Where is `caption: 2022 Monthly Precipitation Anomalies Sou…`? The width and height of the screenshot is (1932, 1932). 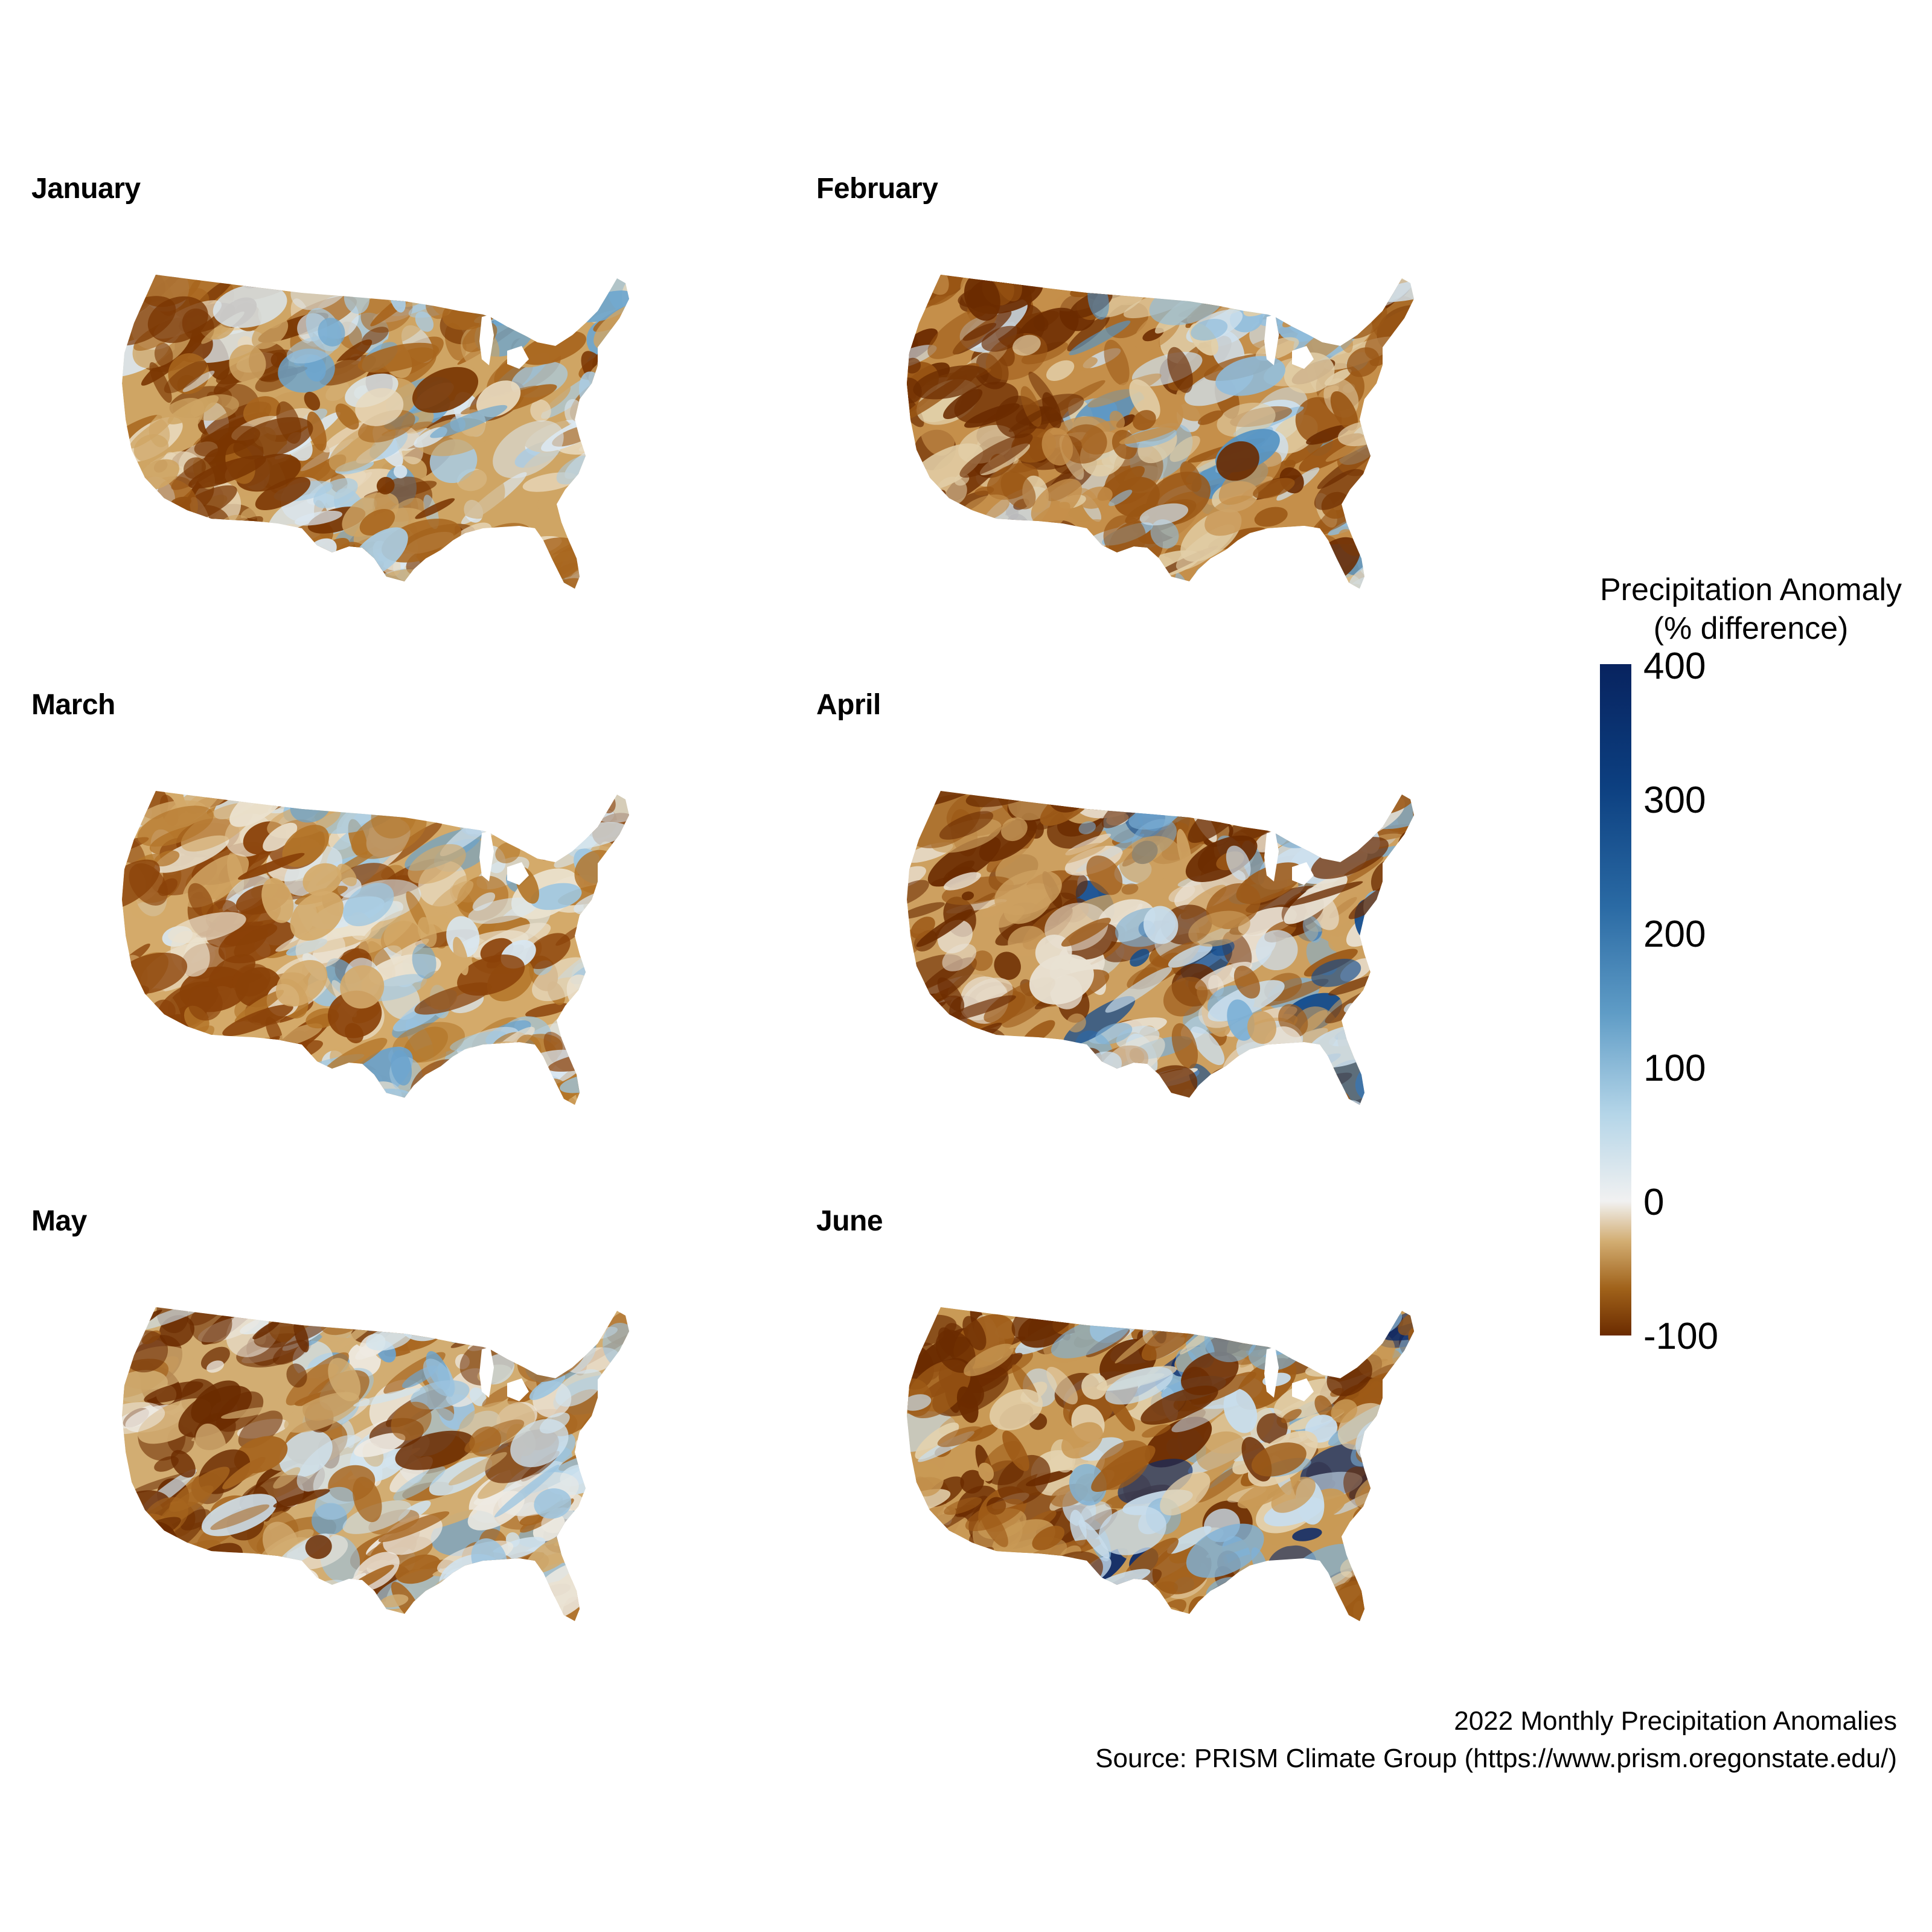
caption: 2022 Monthly Precipitation Anomalies Sou… is located at coordinates (1496, 1740).